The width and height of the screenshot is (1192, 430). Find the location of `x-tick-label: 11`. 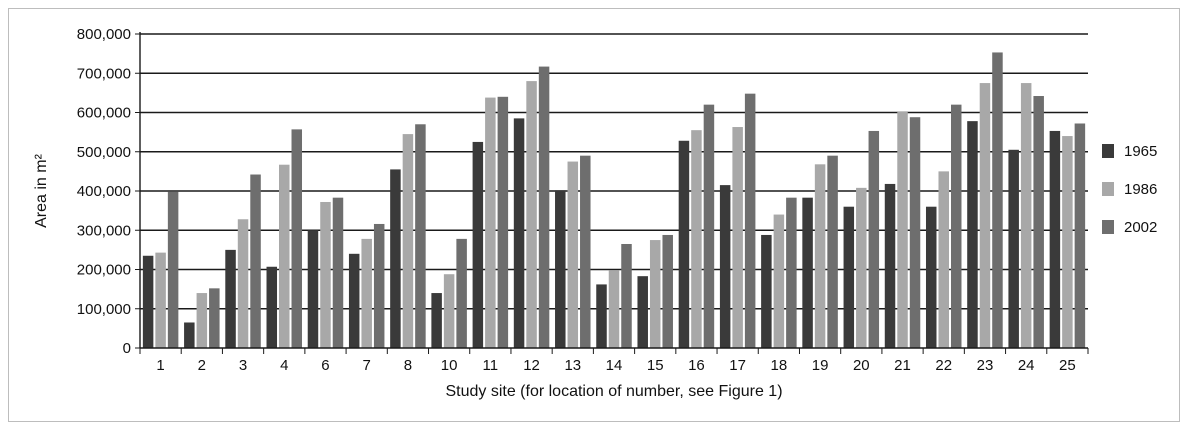

x-tick-label: 11 is located at coordinates (491, 365).